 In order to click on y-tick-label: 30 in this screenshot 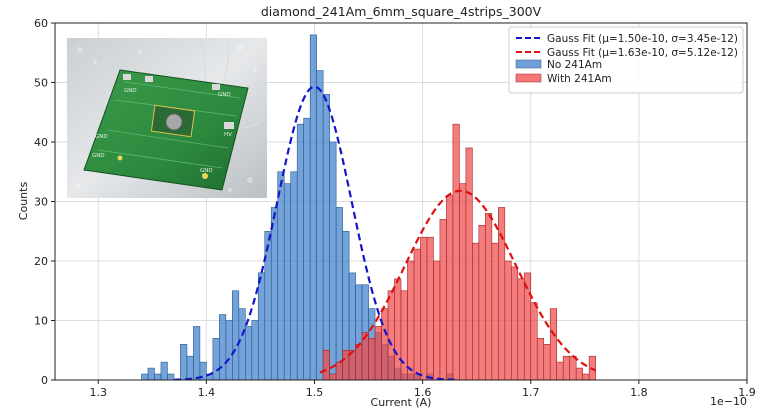, I will do `click(41, 202)`.